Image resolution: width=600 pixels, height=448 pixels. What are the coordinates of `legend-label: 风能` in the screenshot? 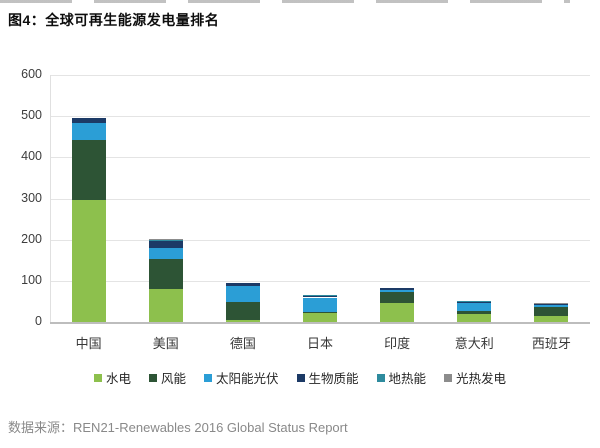 It's located at (173, 379).